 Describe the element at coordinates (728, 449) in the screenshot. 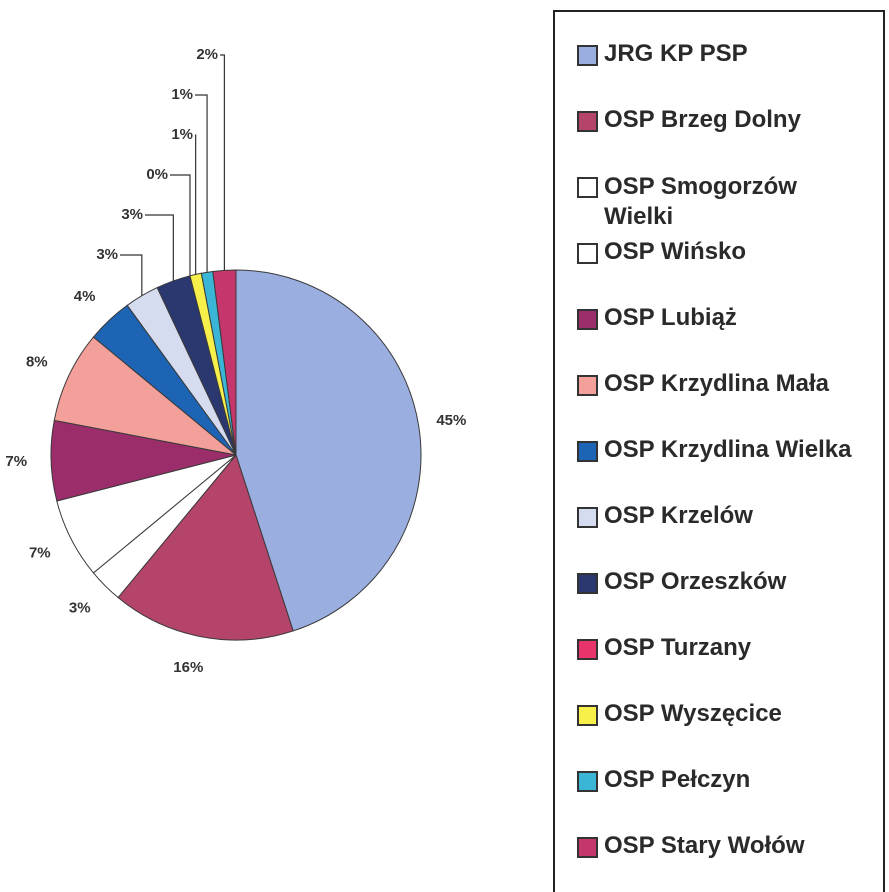

I see `legend-label: OSP Krzydlina Wielka` at that location.